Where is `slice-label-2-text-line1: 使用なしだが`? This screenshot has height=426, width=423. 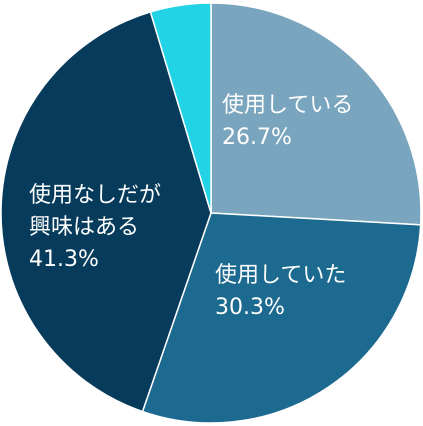 slice-label-2-text-line1: 使用なしだが is located at coordinates (95, 195).